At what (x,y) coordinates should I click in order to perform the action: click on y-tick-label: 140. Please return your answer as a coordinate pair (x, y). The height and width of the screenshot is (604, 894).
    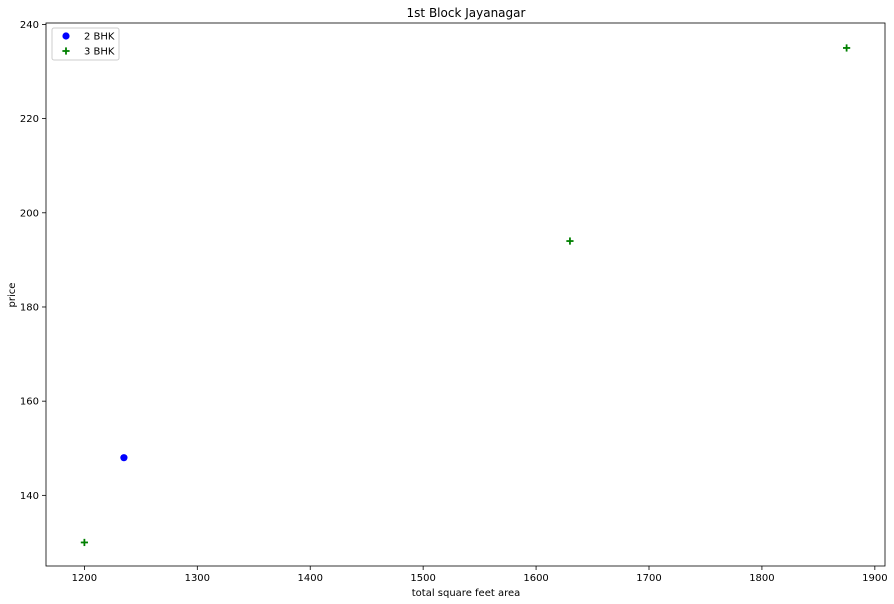
    Looking at the image, I should click on (29, 496).